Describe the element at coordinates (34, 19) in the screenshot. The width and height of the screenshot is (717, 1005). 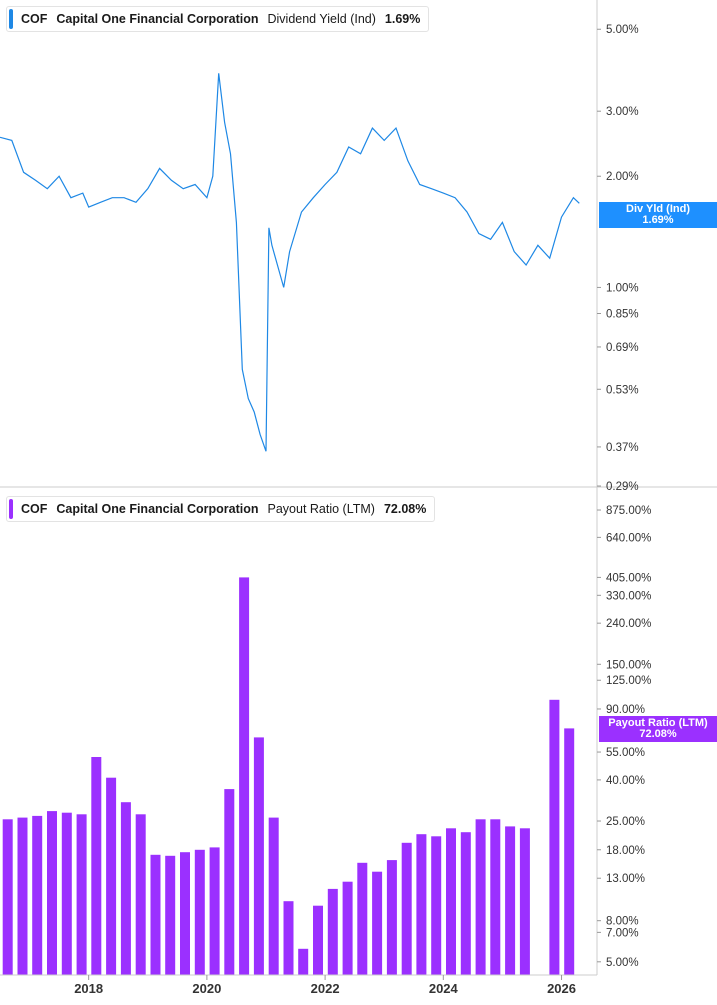
I see `yield-legend-ticker: COF` at that location.